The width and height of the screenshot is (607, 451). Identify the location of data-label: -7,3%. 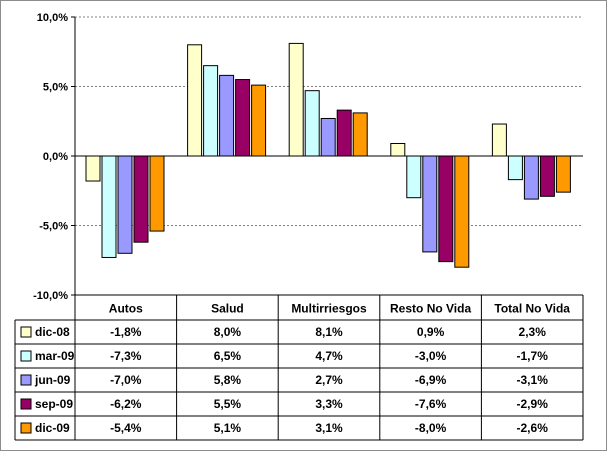
(126, 356).